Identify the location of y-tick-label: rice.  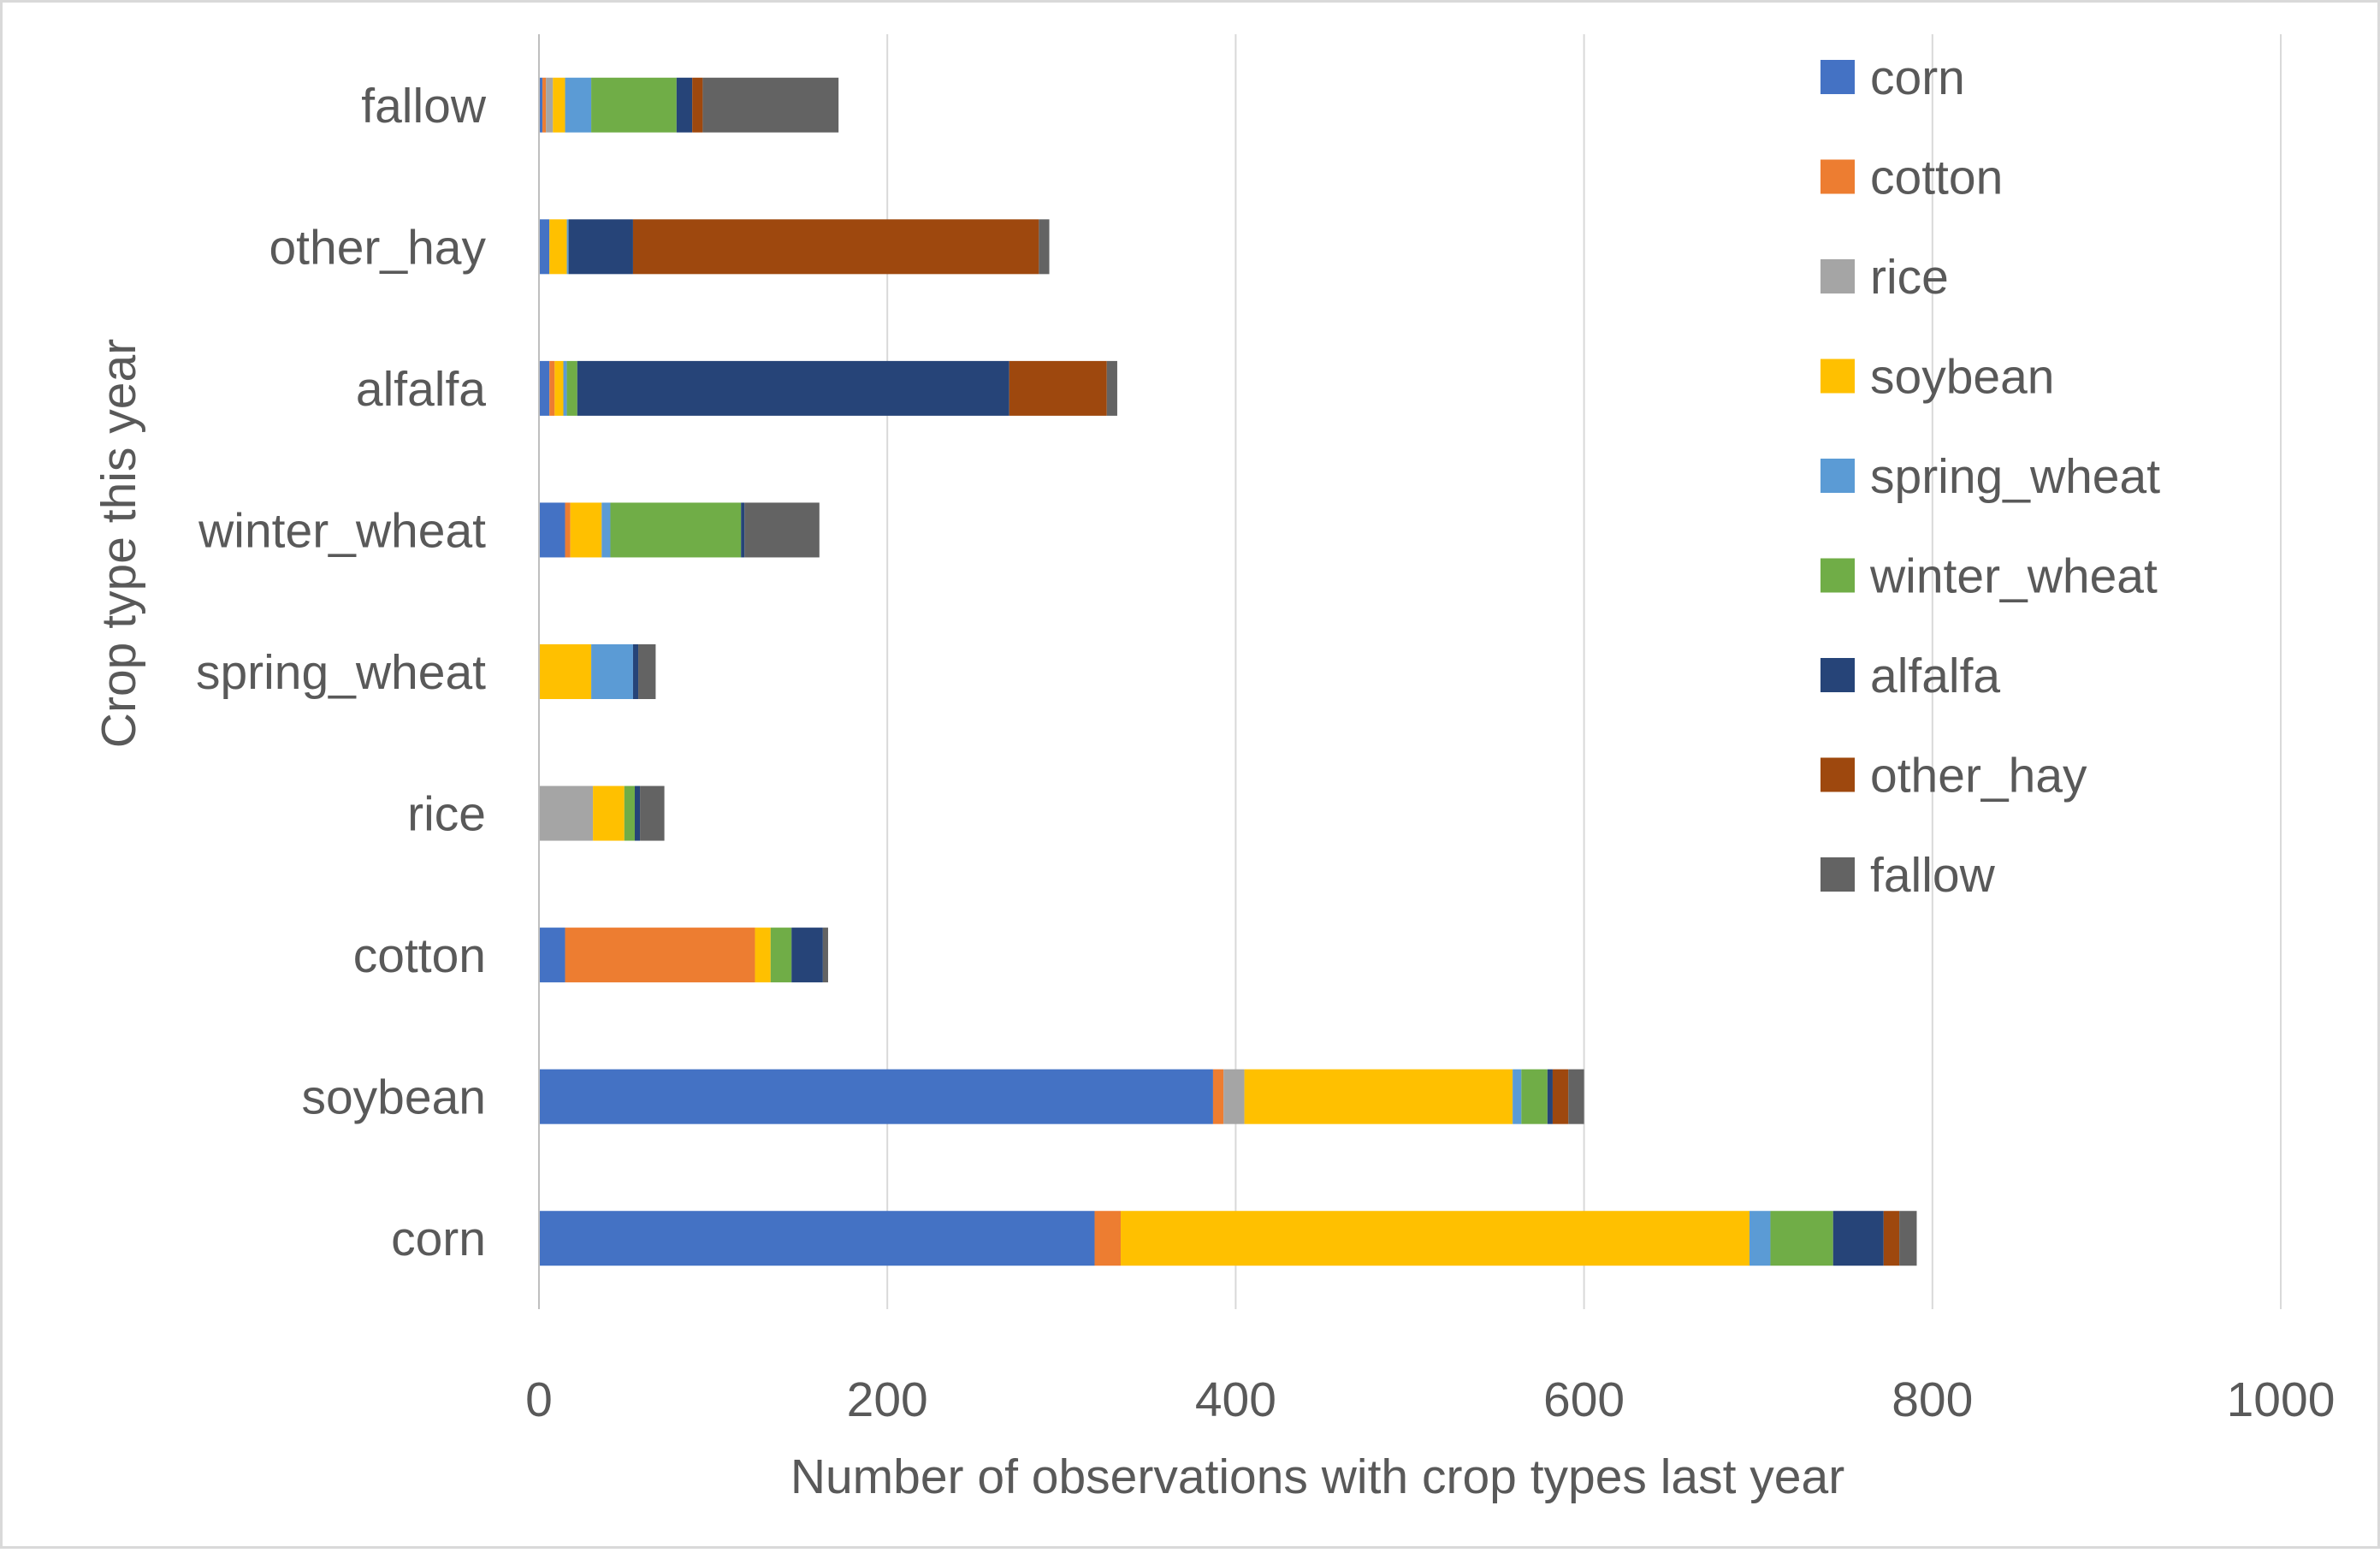
(446, 814).